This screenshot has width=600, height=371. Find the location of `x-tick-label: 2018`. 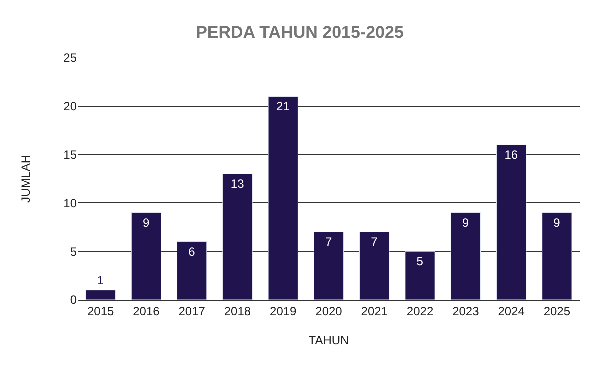

x-tick-label: 2018 is located at coordinates (238, 311).